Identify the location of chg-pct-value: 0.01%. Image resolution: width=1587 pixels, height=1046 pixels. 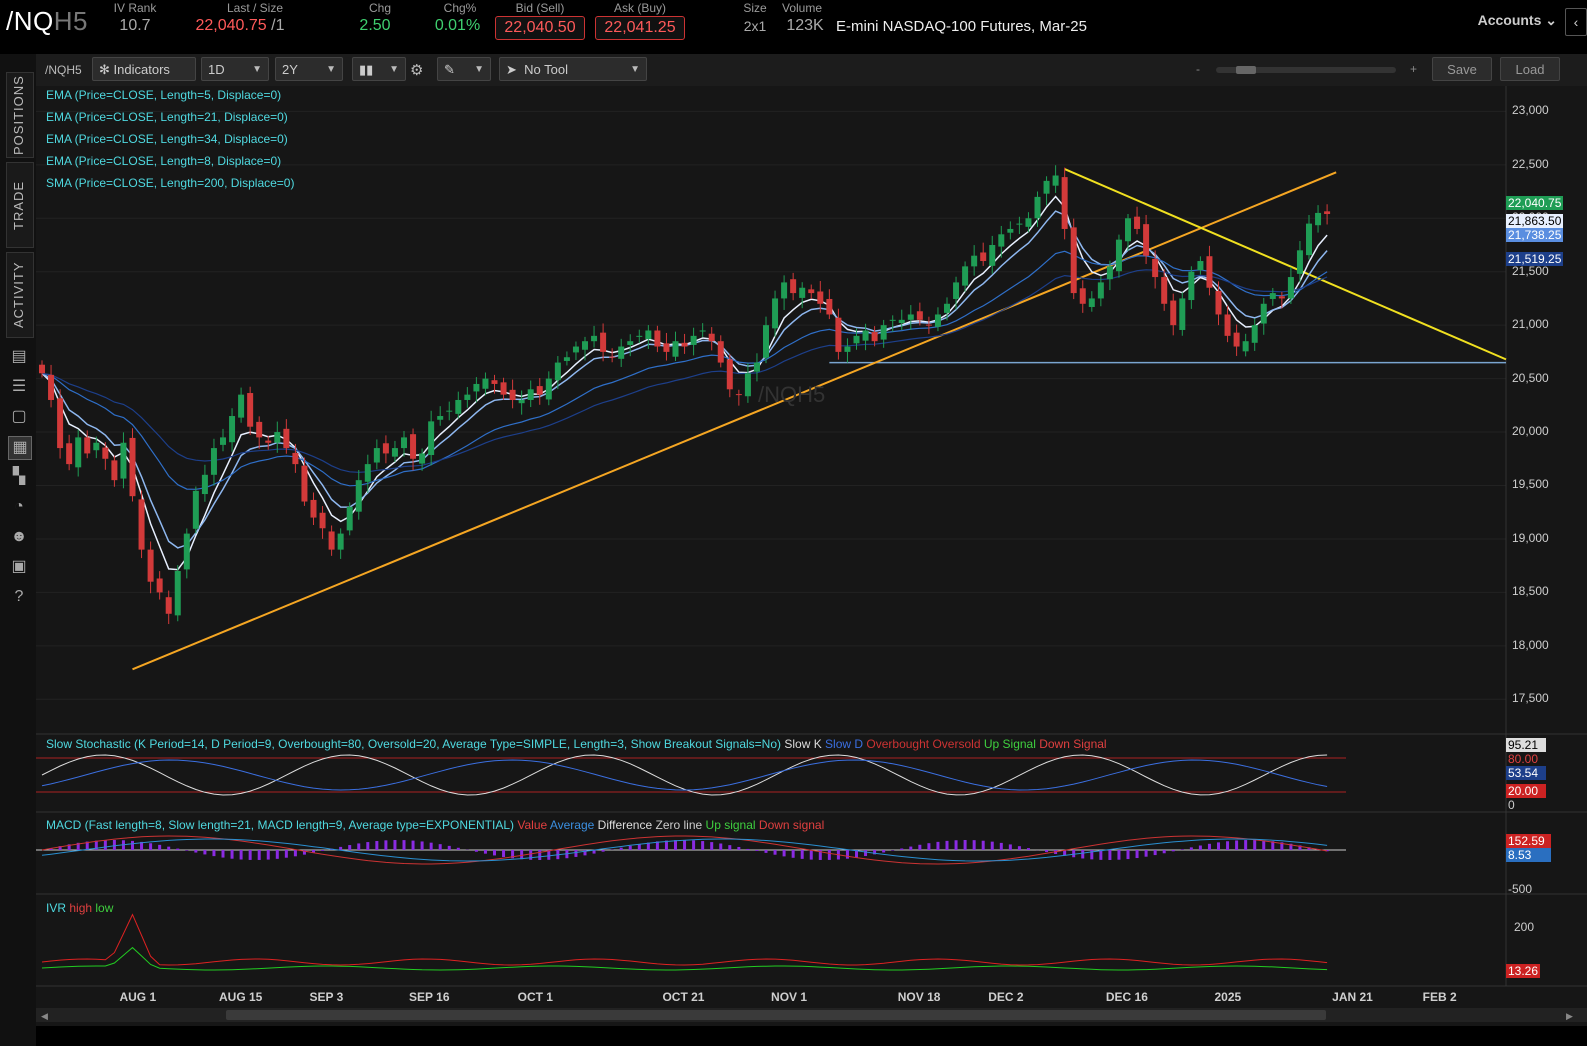
(457, 25).